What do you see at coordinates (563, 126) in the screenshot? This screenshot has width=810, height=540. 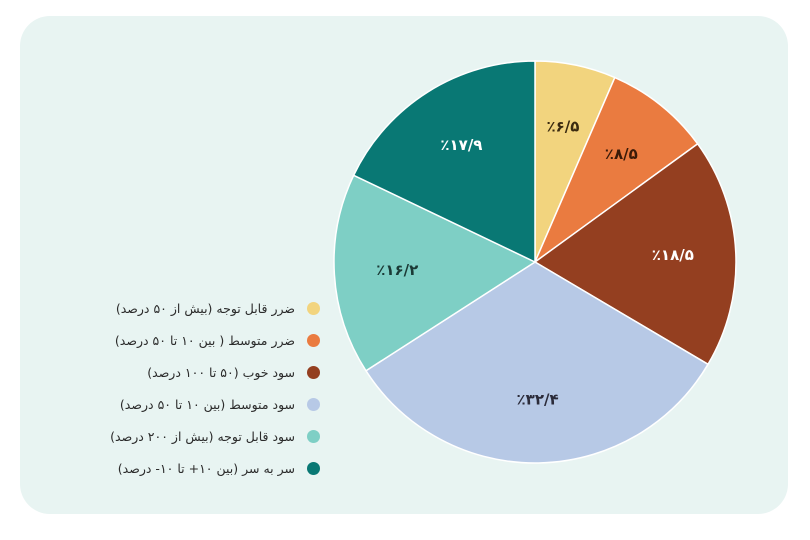 I see `slice-data-label: ٪۶/۵` at bounding box center [563, 126].